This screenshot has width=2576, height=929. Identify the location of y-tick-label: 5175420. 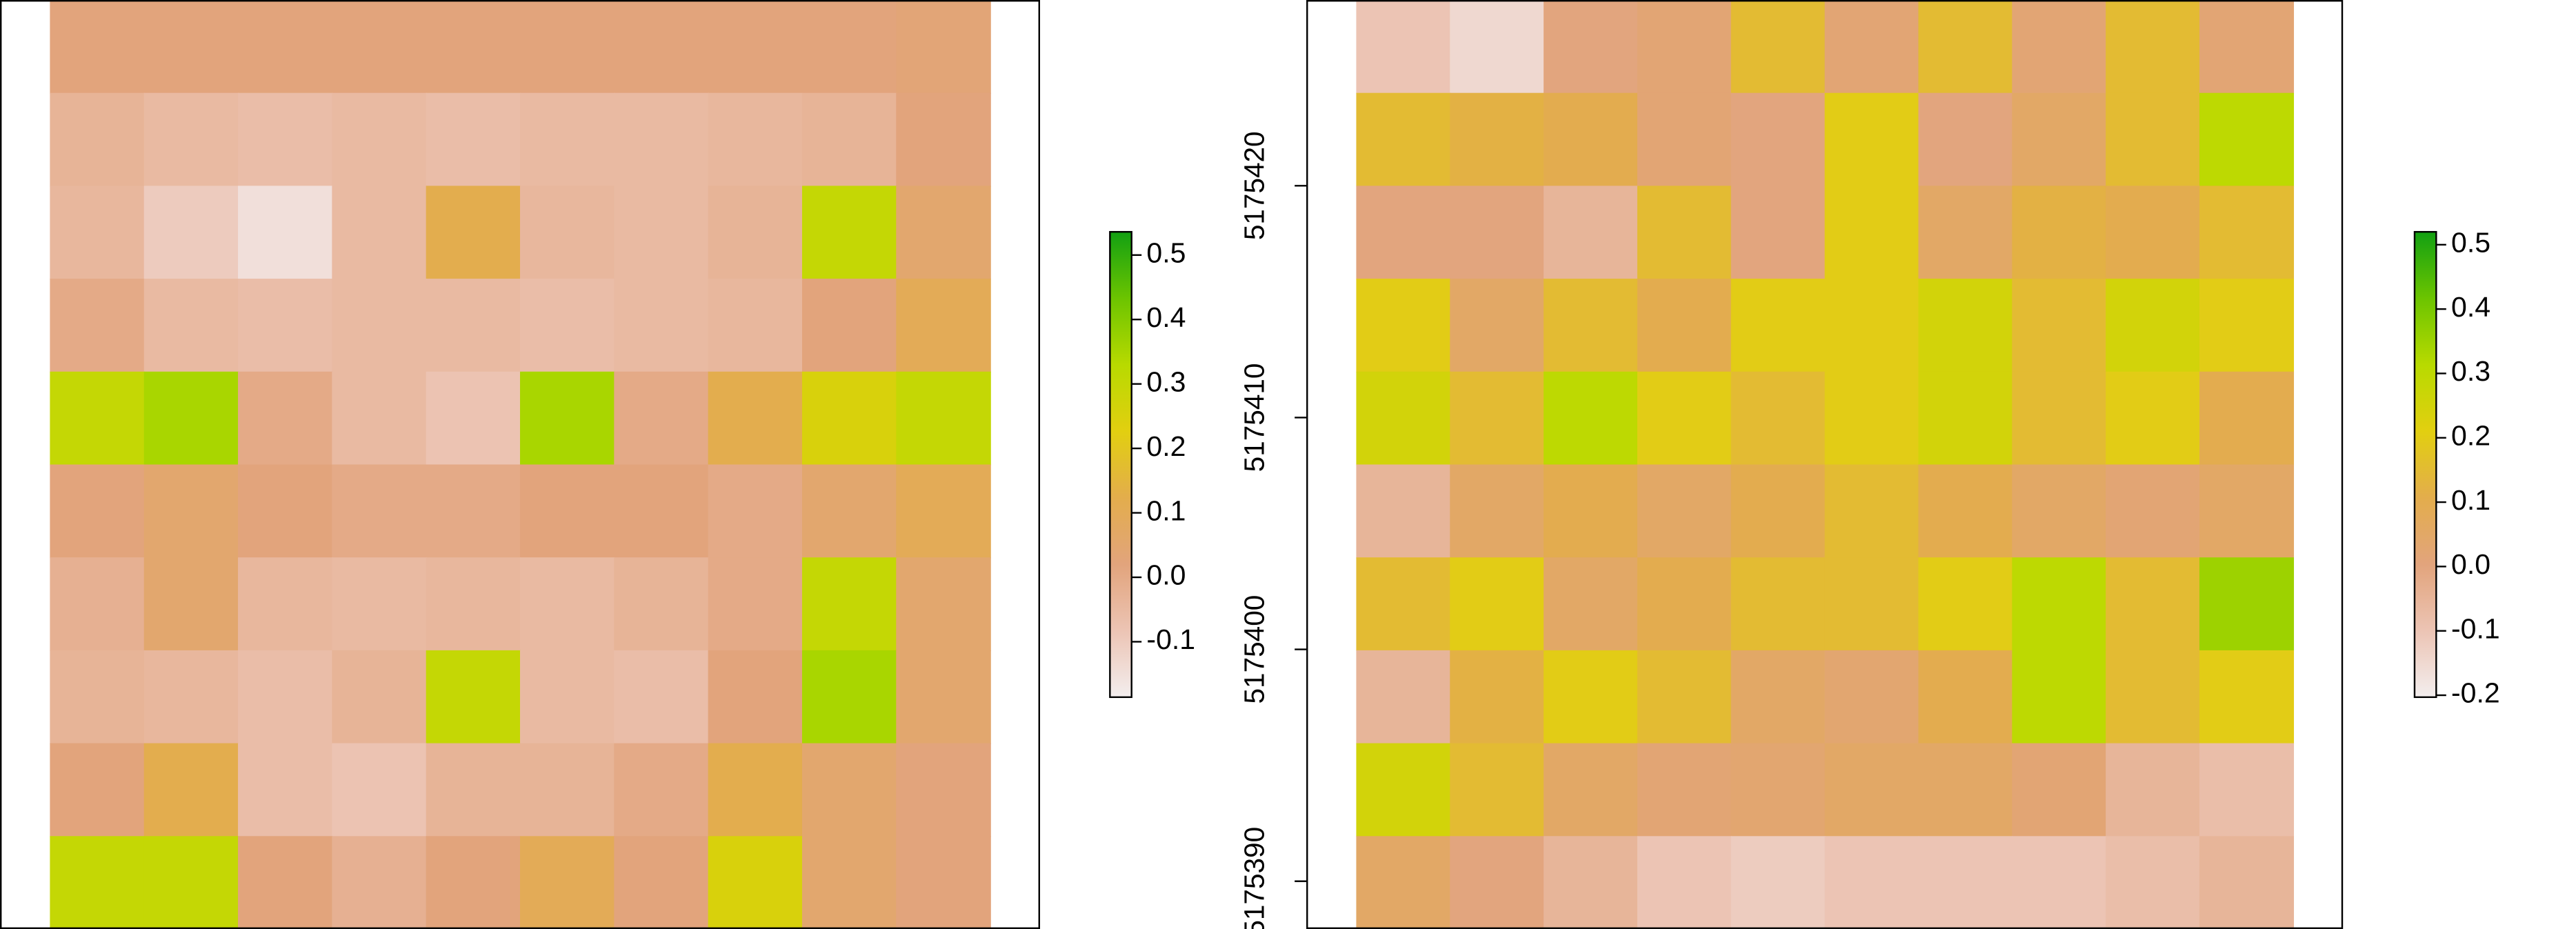
(1254, 185).